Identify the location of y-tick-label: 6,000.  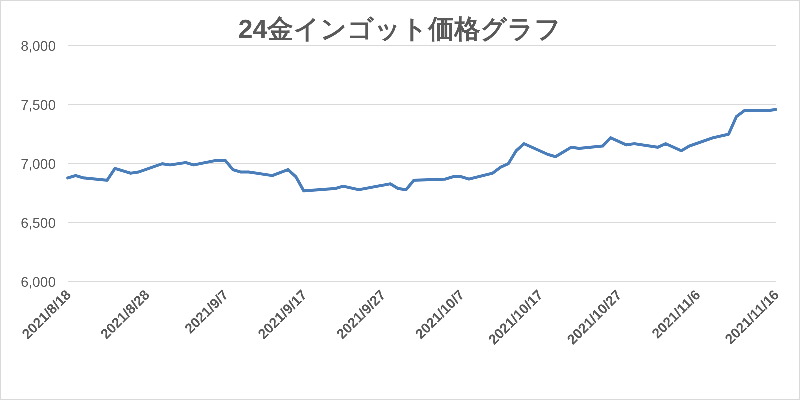
(38, 282).